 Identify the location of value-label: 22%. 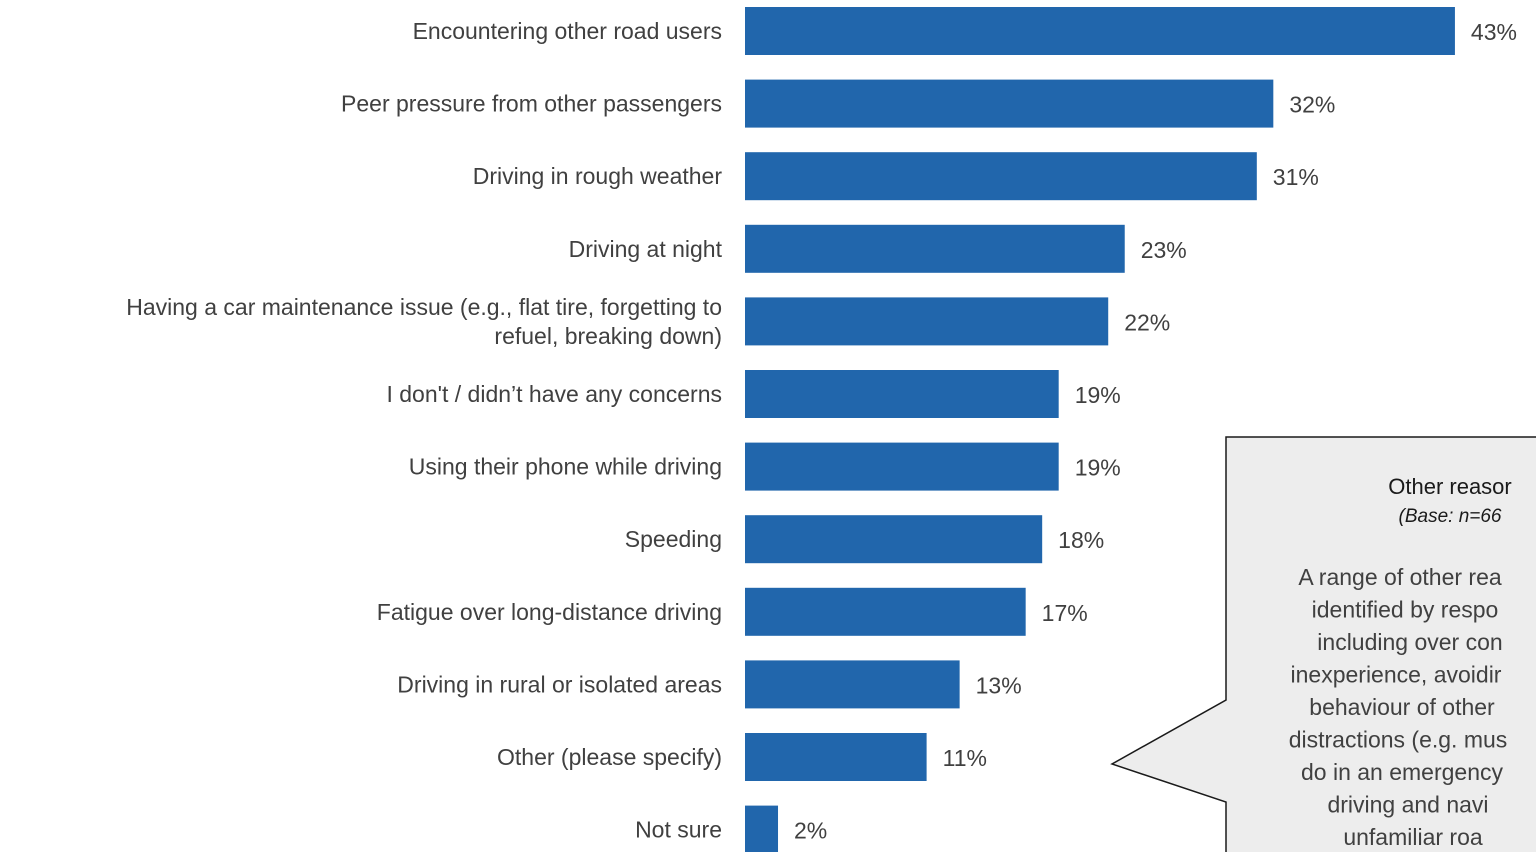
(1147, 322).